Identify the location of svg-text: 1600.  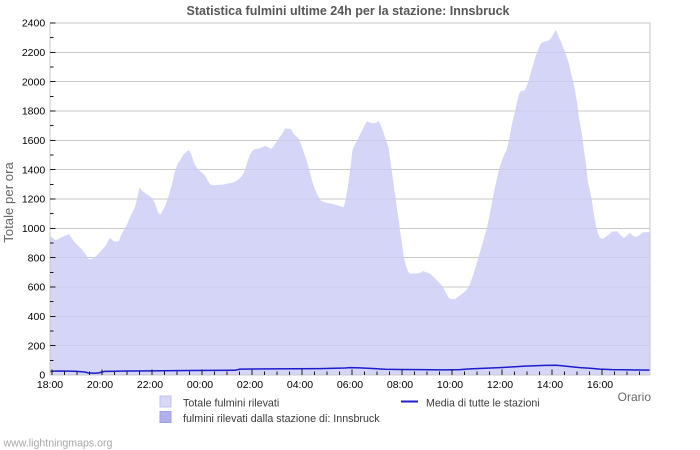
(34, 141).